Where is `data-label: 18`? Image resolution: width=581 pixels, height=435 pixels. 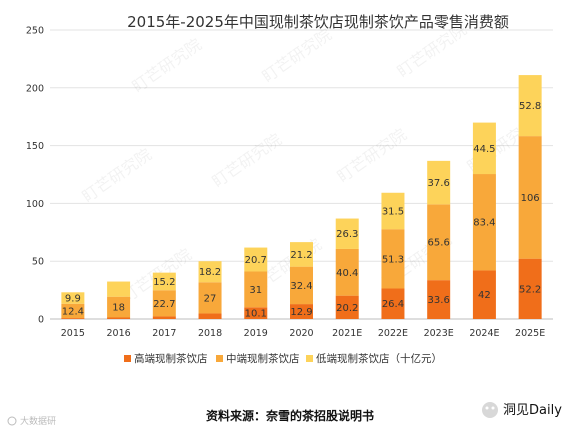
data-label: 18 is located at coordinates (118, 308).